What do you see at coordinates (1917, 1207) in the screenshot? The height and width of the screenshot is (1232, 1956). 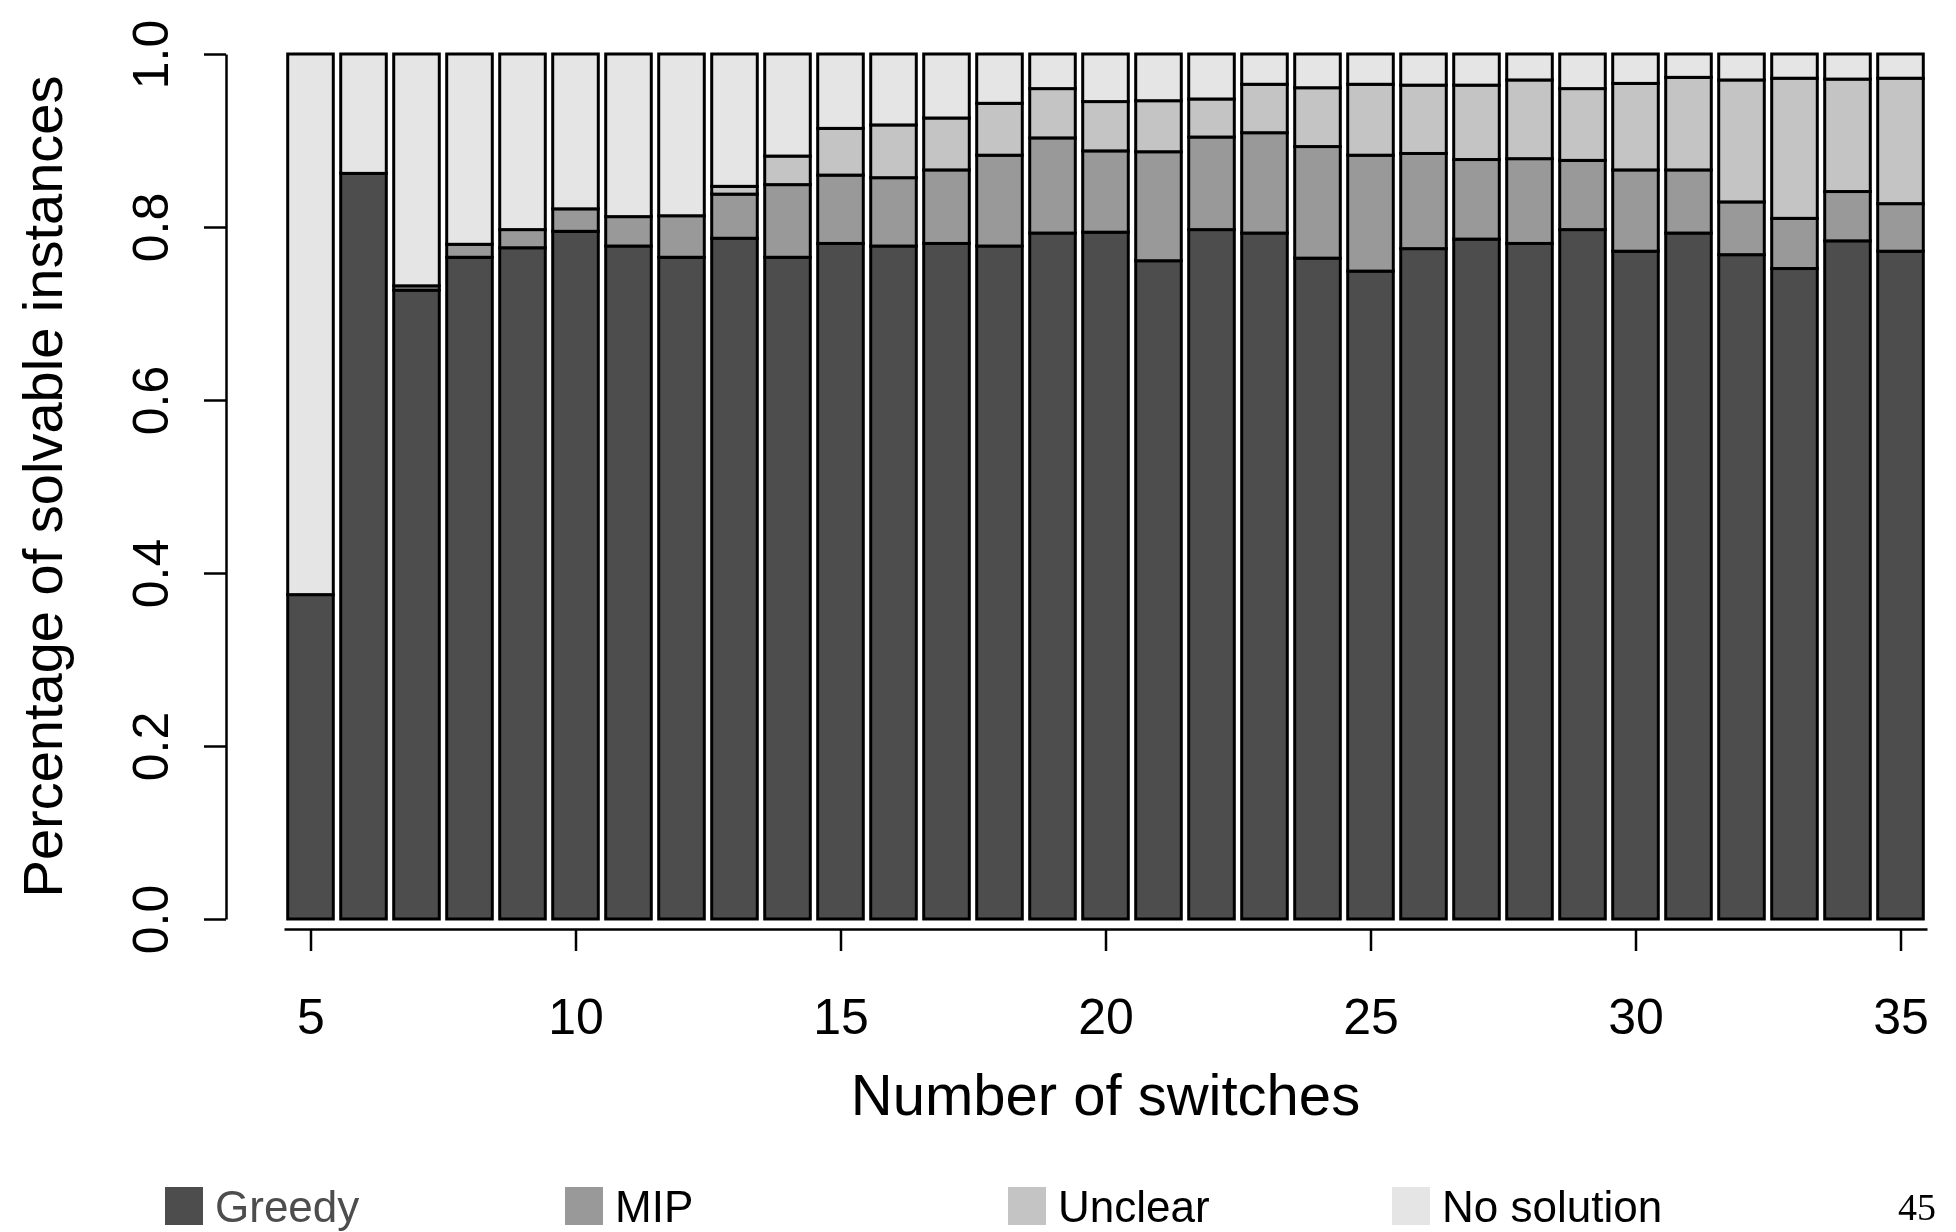 I see `text: 45` at bounding box center [1917, 1207].